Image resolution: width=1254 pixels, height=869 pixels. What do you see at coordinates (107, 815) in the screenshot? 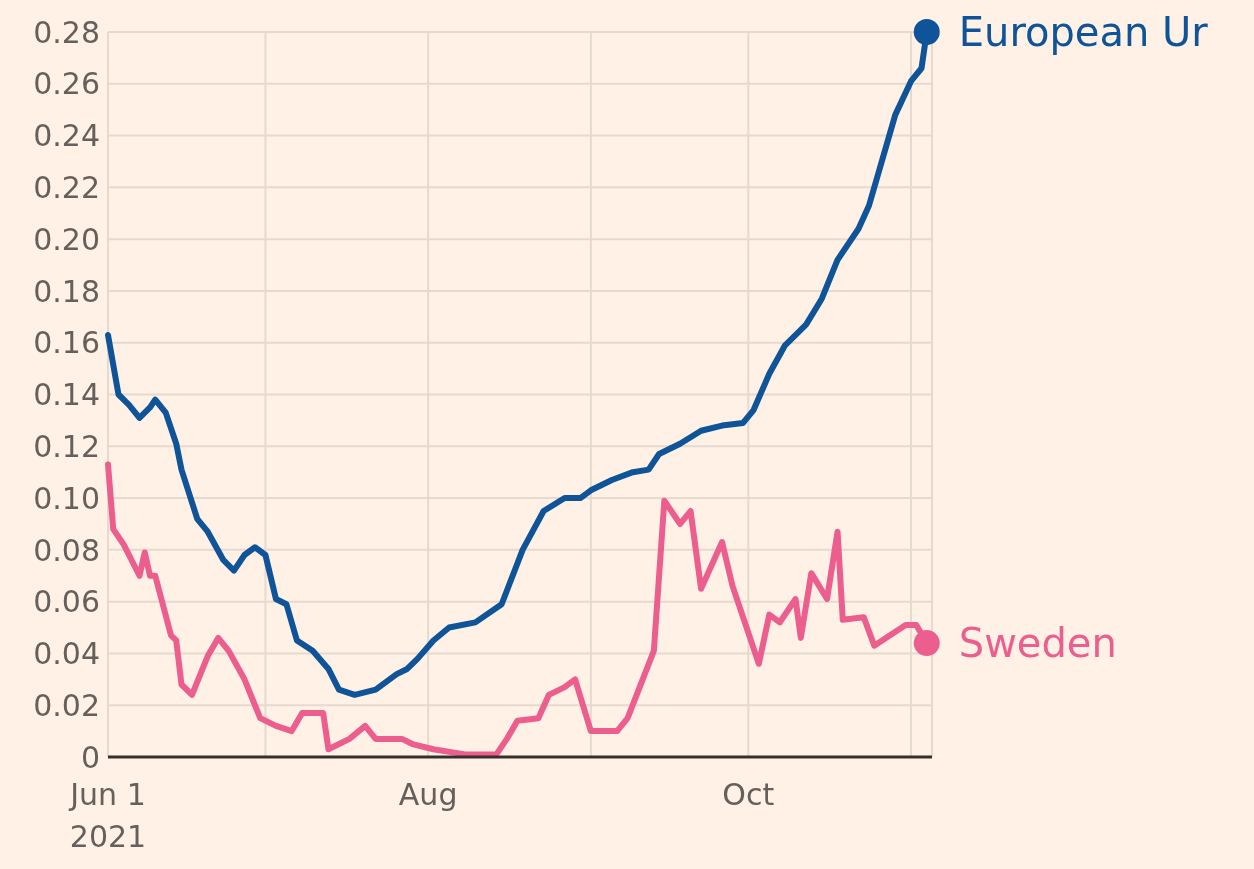
I see `x-tick-label: Jun 1 2021` at bounding box center [107, 815].